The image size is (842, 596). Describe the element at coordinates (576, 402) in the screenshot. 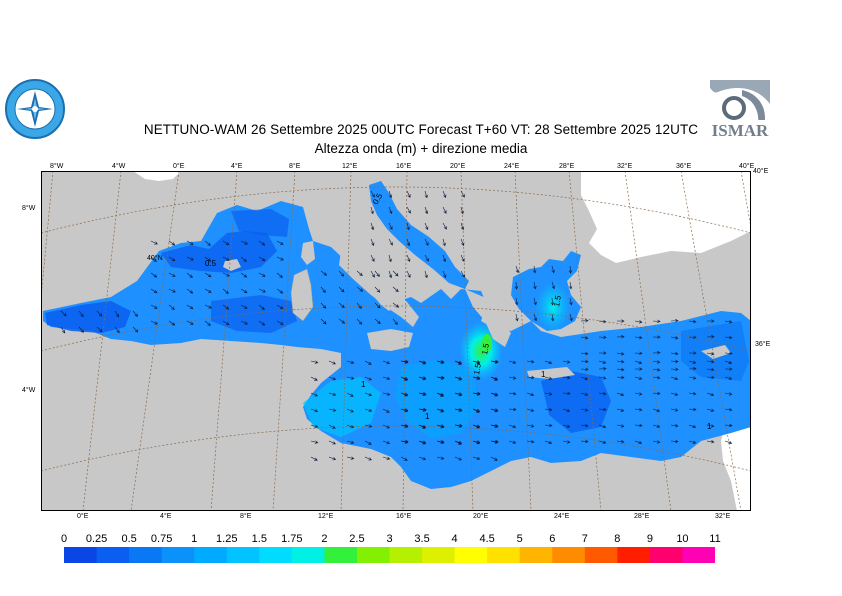

I see `zone-libyan-sea` at that location.